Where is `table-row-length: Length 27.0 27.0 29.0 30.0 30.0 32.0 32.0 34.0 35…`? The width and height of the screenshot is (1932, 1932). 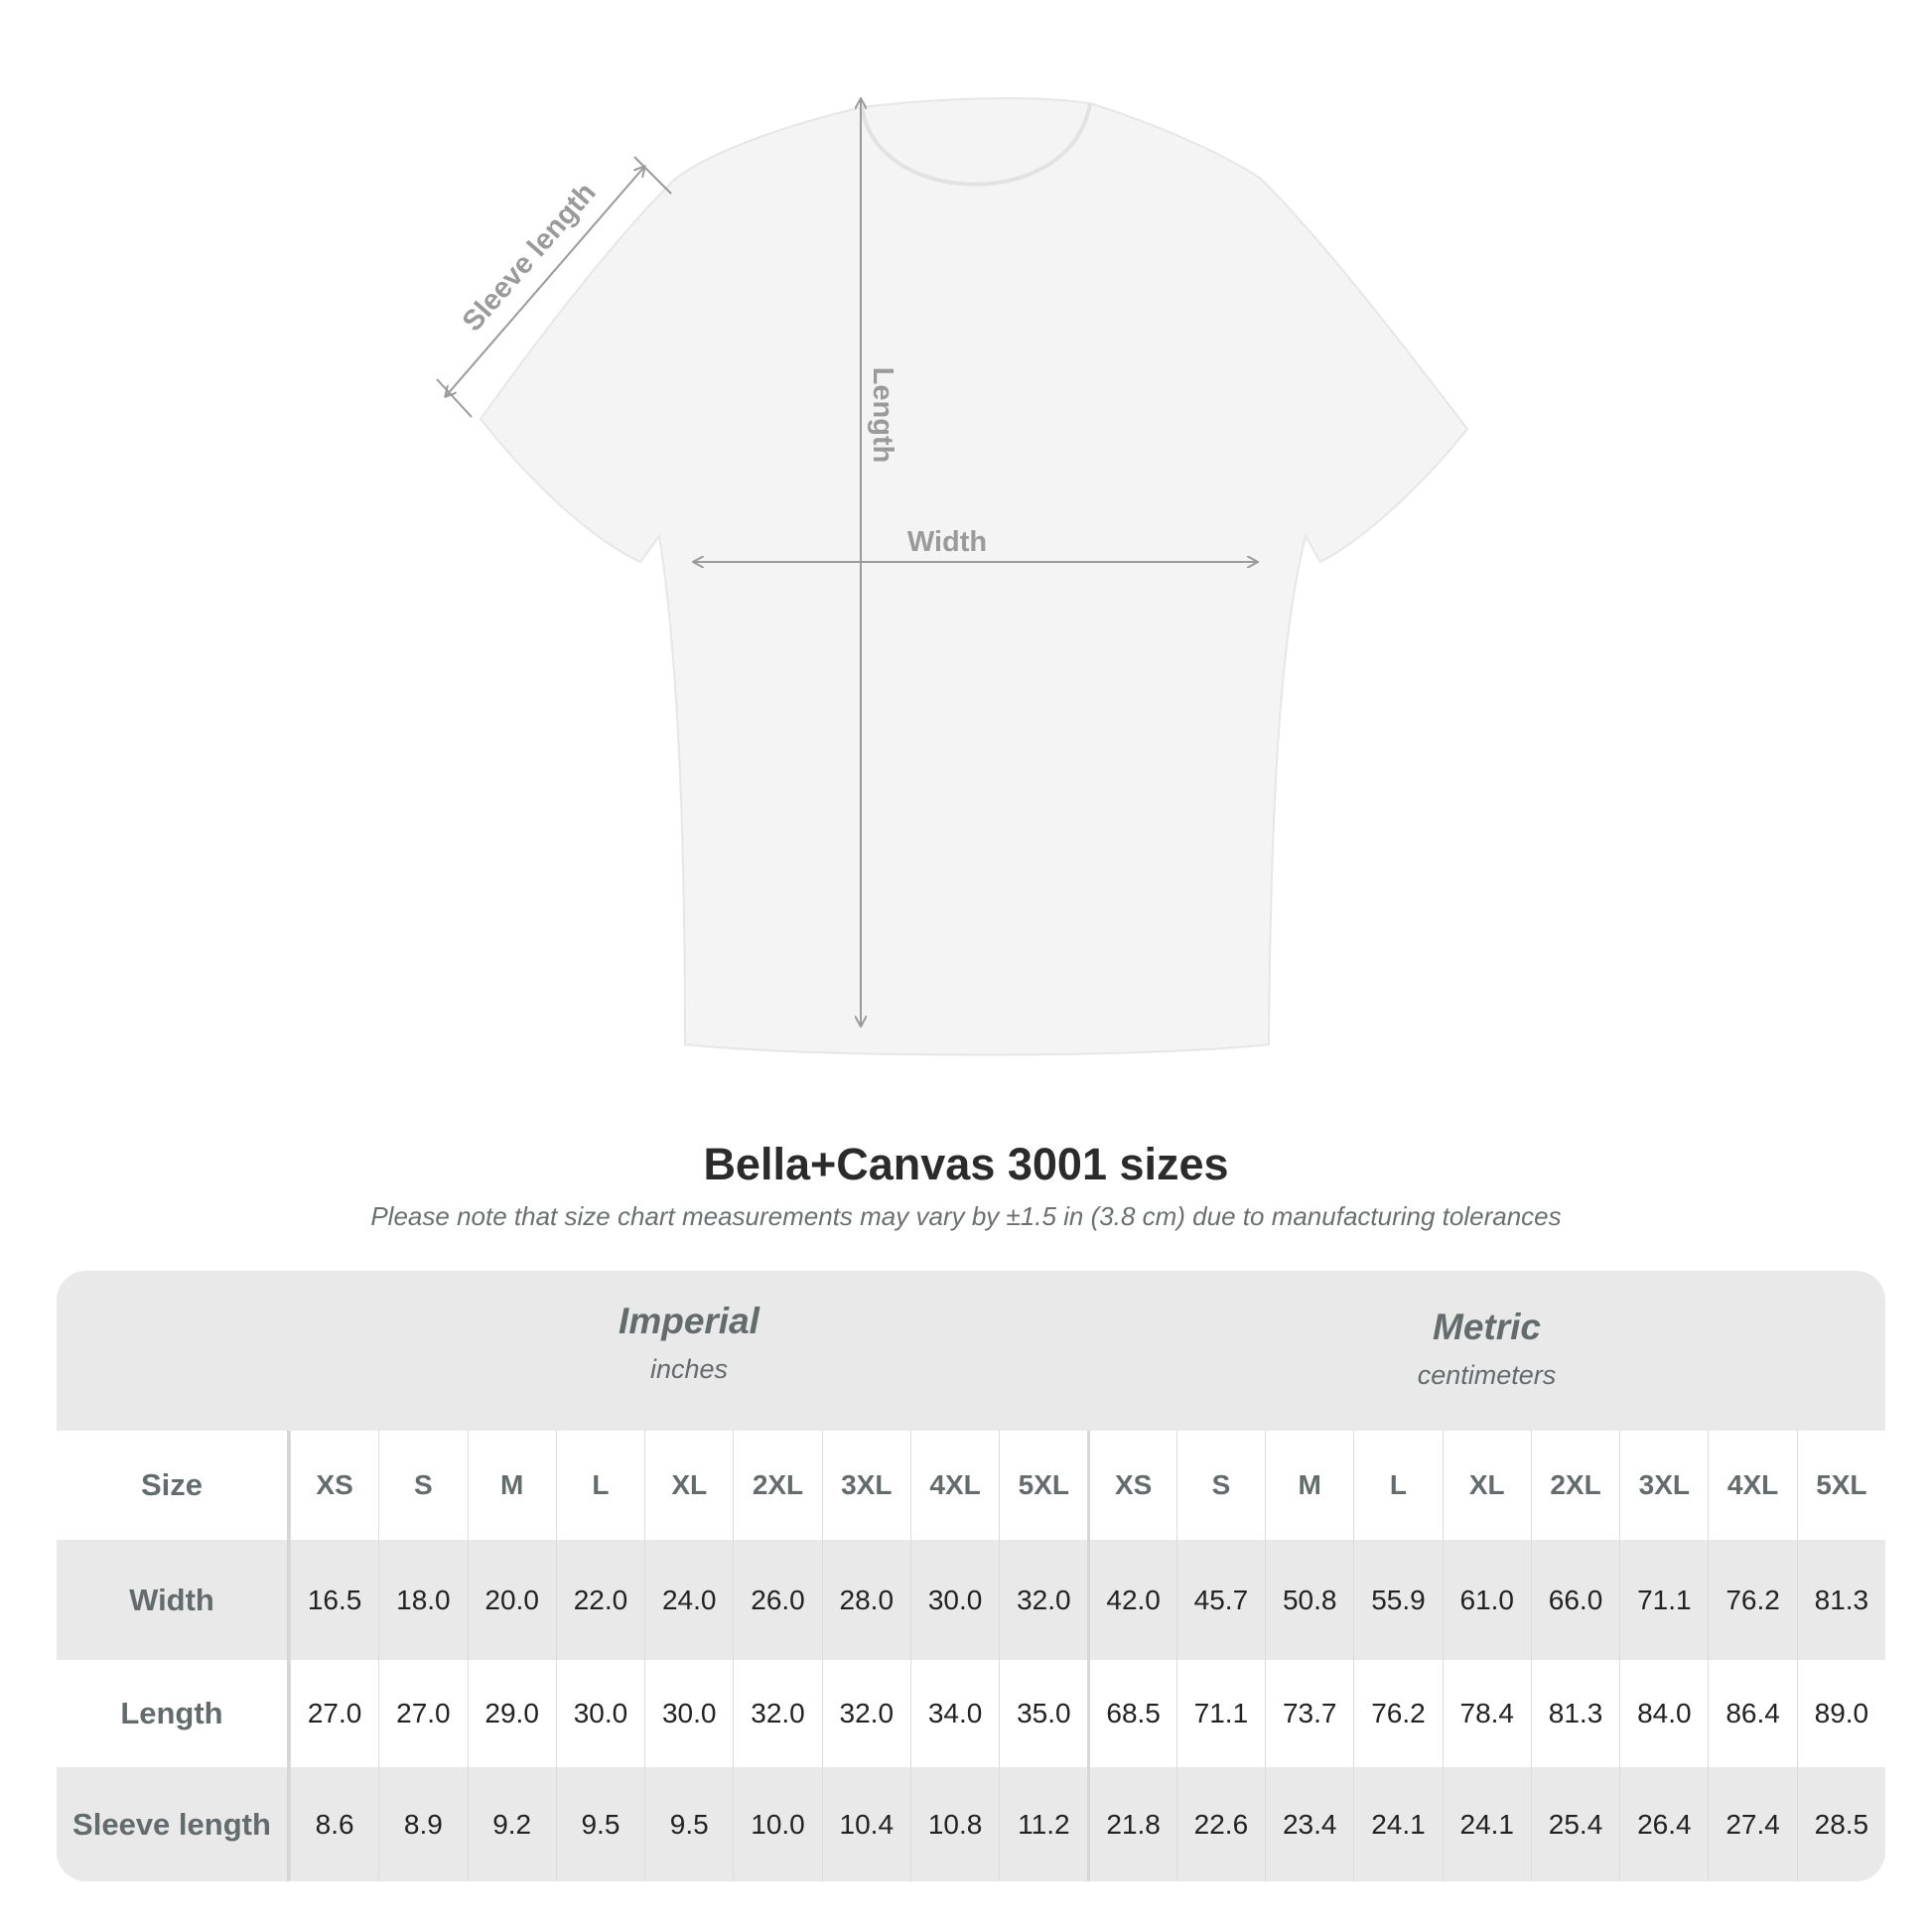 table-row-length: Length 27.0 27.0 29.0 30.0 30.0 32.0 32.0 34.0 35… is located at coordinates (971, 1714).